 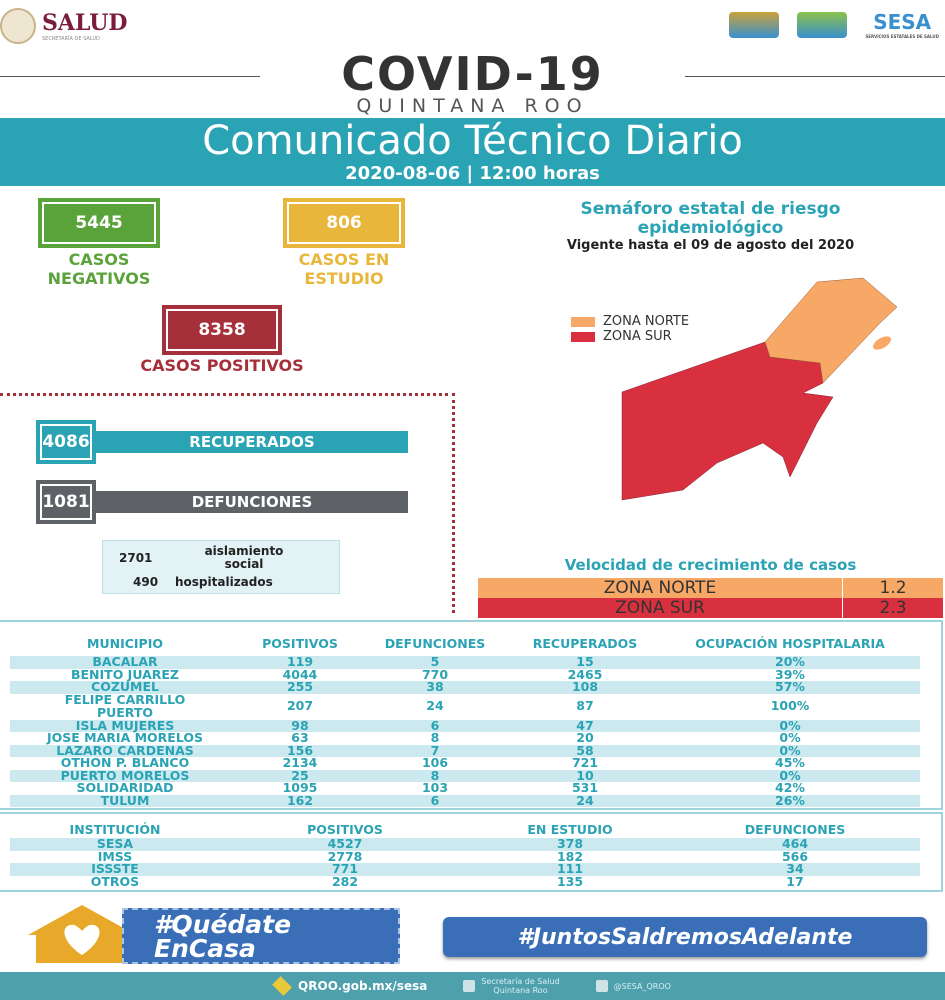 What do you see at coordinates (790, 662) in the screenshot?
I see `table-cell: 20%` at bounding box center [790, 662].